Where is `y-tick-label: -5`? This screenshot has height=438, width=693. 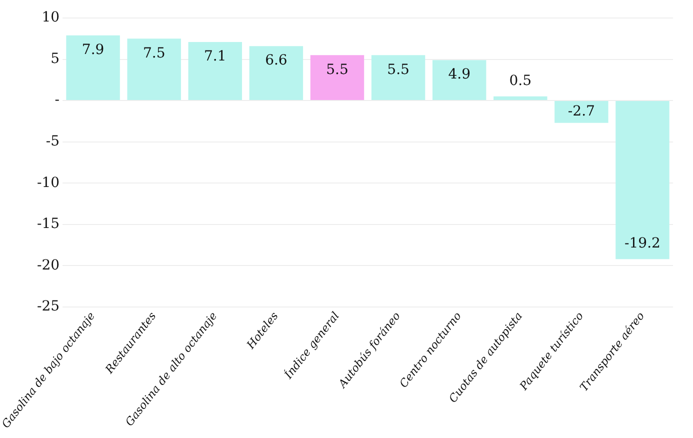
y-tick-label: -5 is located at coordinates (53, 141).